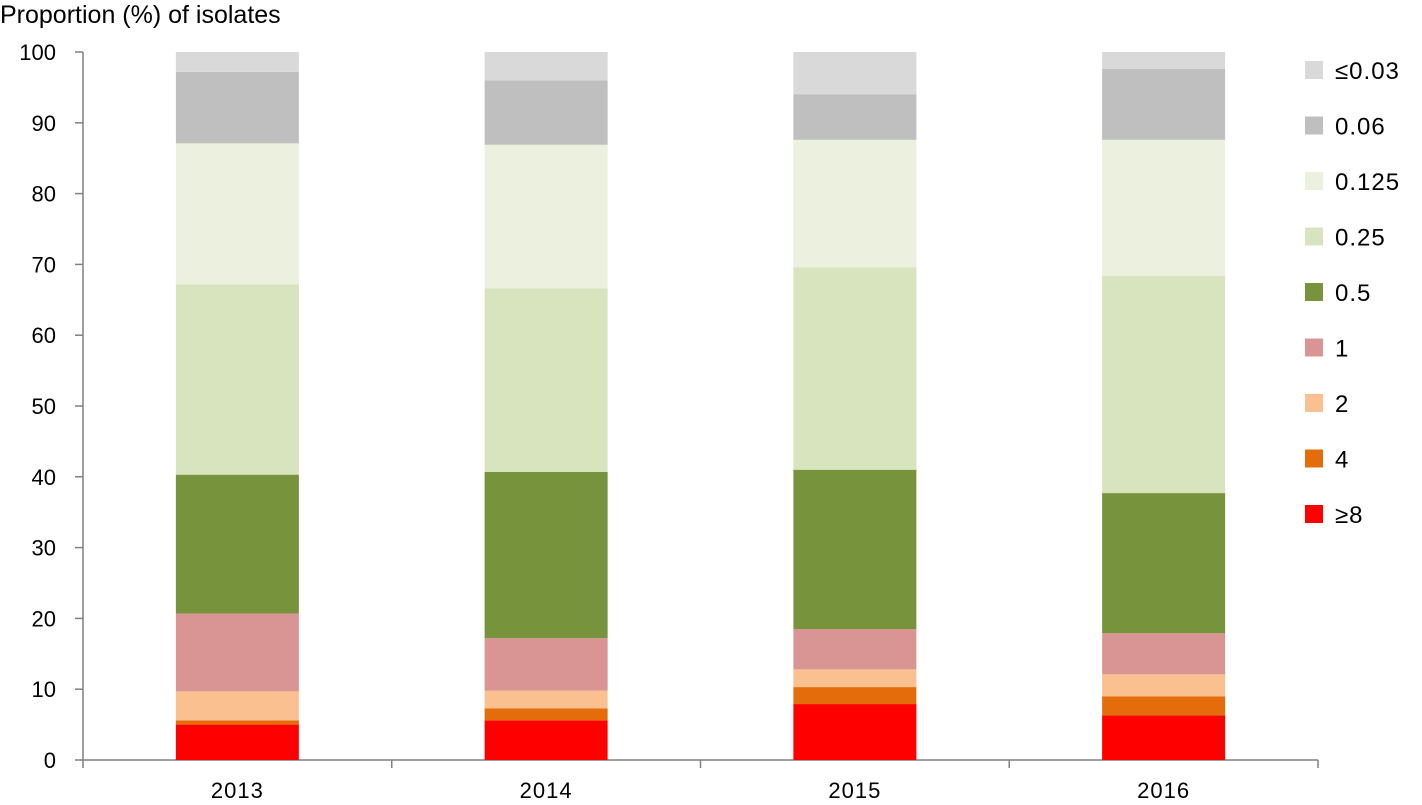 Image resolution: width=1422 pixels, height=805 pixels. Describe the element at coordinates (1342, 349) in the screenshot. I see `legend-label: 1` at that location.